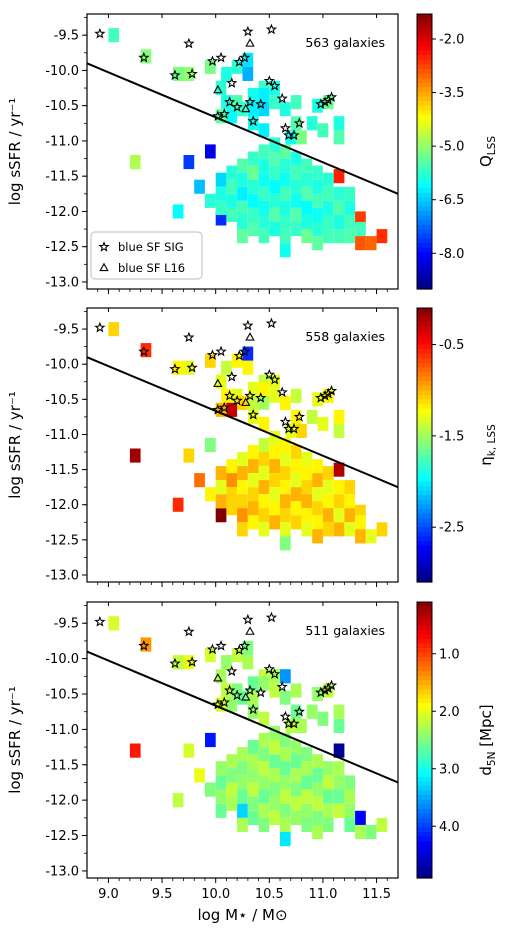 The height and width of the screenshot is (936, 507). Describe the element at coordinates (151, 268) in the screenshot. I see `legend-label-1: blue SF L16` at that location.